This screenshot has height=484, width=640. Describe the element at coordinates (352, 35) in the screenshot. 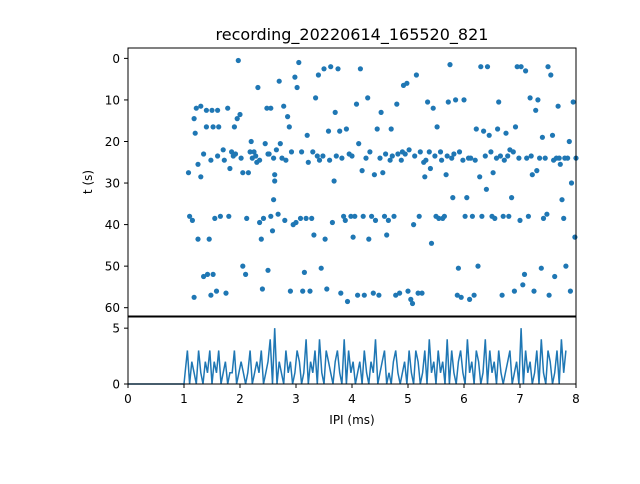

I see `chart-title: recording_20220614_165520_821` at that location.